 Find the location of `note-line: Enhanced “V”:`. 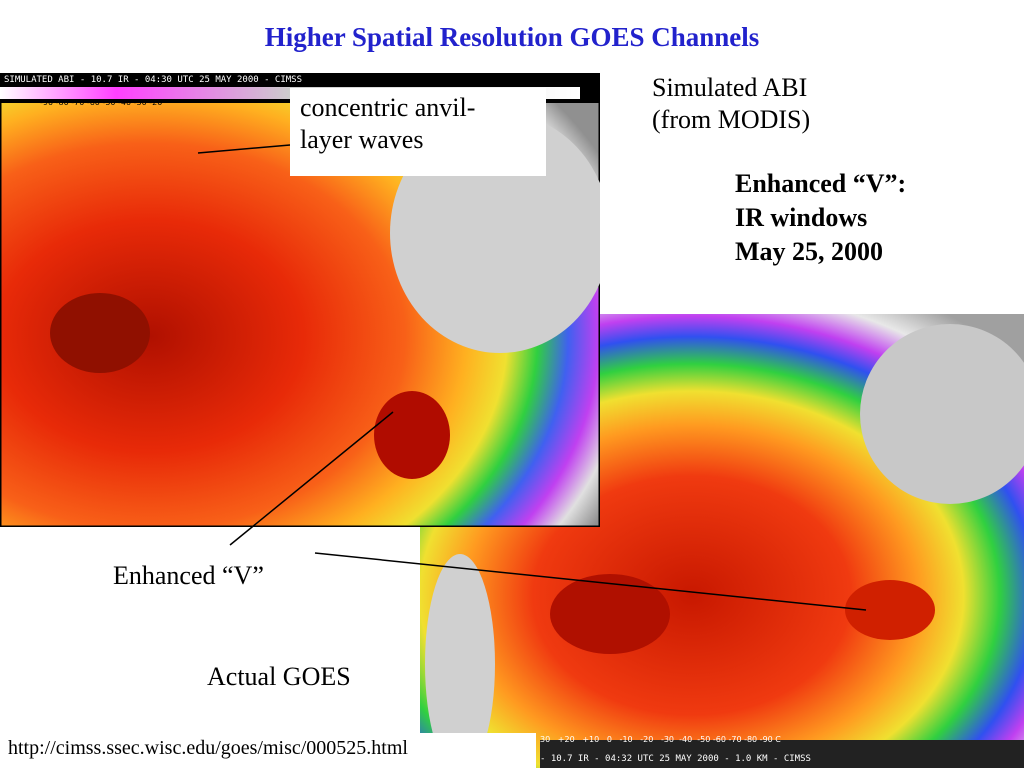

note-line: Enhanced “V”: is located at coordinates (821, 183).